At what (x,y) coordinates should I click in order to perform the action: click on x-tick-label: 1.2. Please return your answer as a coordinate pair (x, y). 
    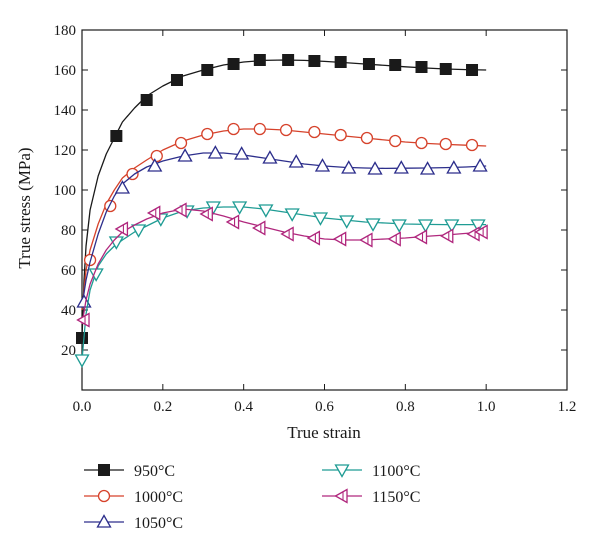
    Looking at the image, I should click on (567, 407).